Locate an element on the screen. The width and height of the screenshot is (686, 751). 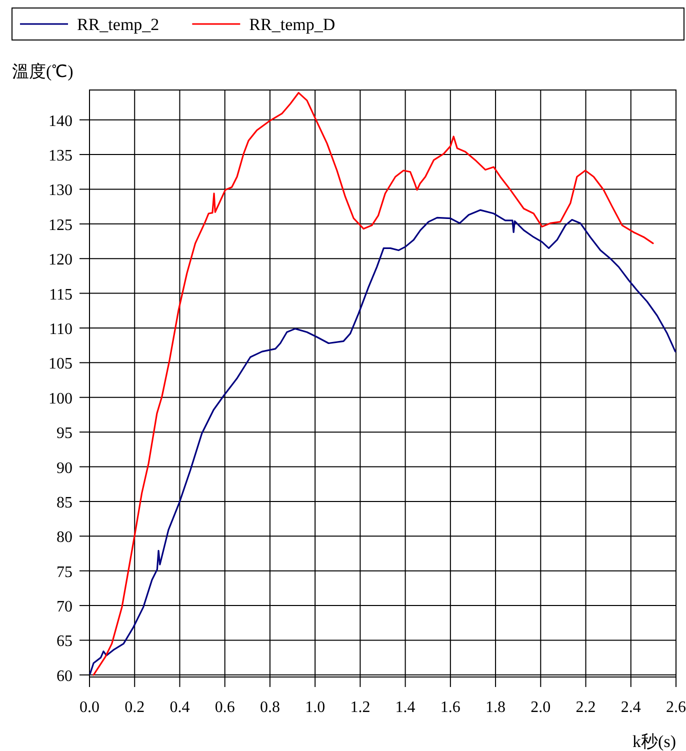
x-tick-label: 0.6 is located at coordinates (224, 707).